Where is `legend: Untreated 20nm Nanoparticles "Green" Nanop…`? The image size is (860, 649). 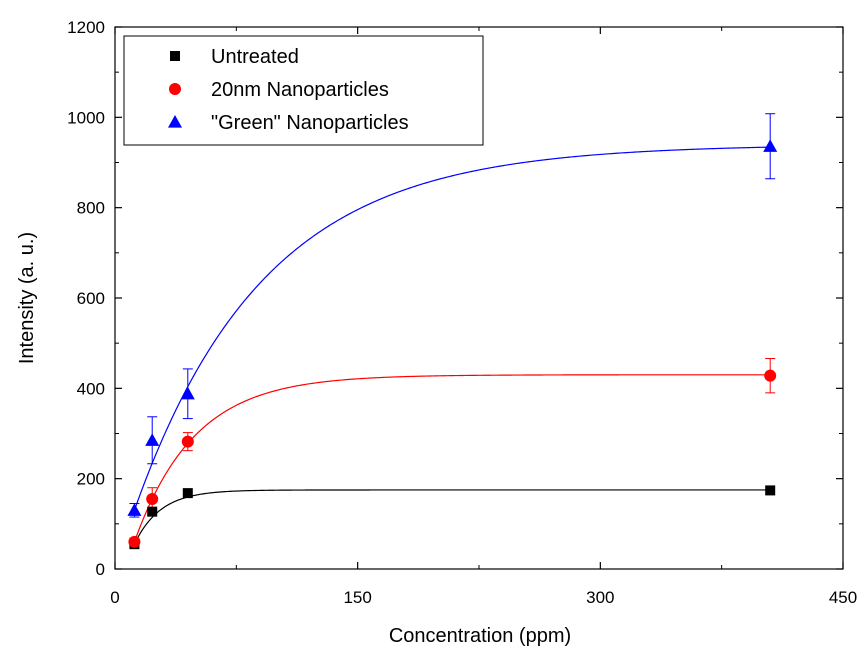 legend: Untreated 20nm Nanoparticles "Green" Nanop… is located at coordinates (303, 90).